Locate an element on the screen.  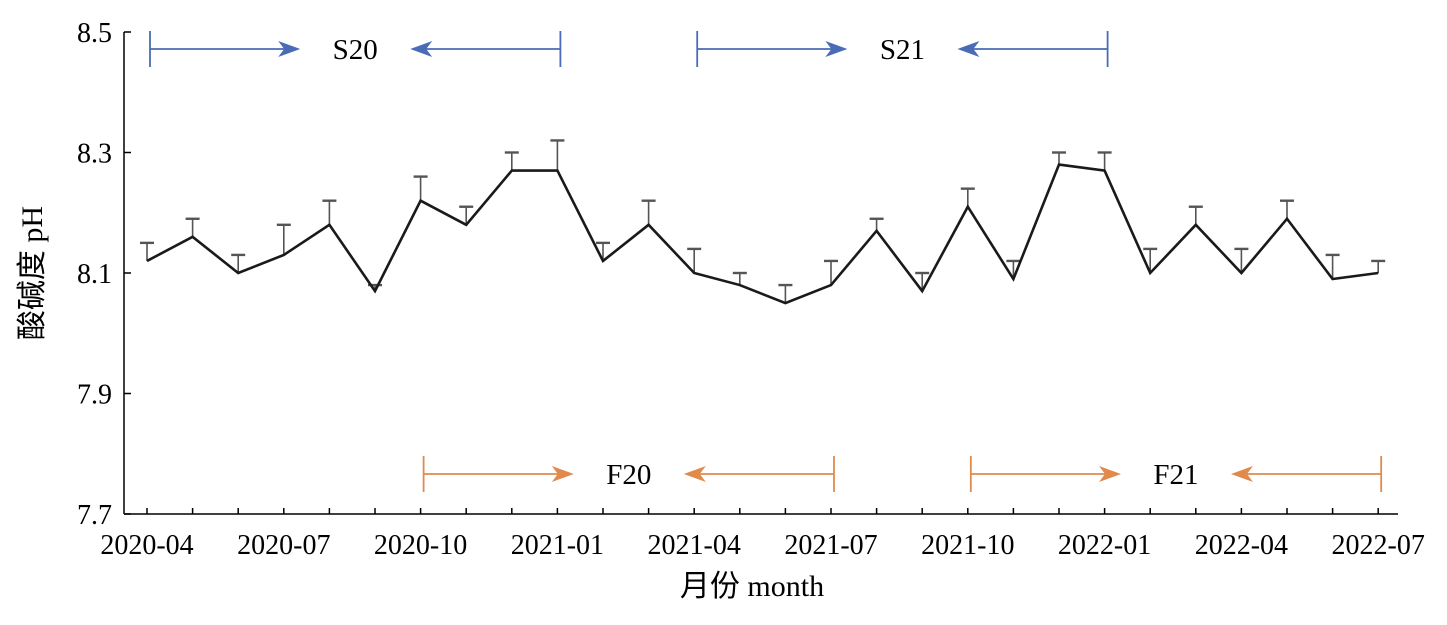
x-tick-label: 2021-04 is located at coordinates (694, 545).